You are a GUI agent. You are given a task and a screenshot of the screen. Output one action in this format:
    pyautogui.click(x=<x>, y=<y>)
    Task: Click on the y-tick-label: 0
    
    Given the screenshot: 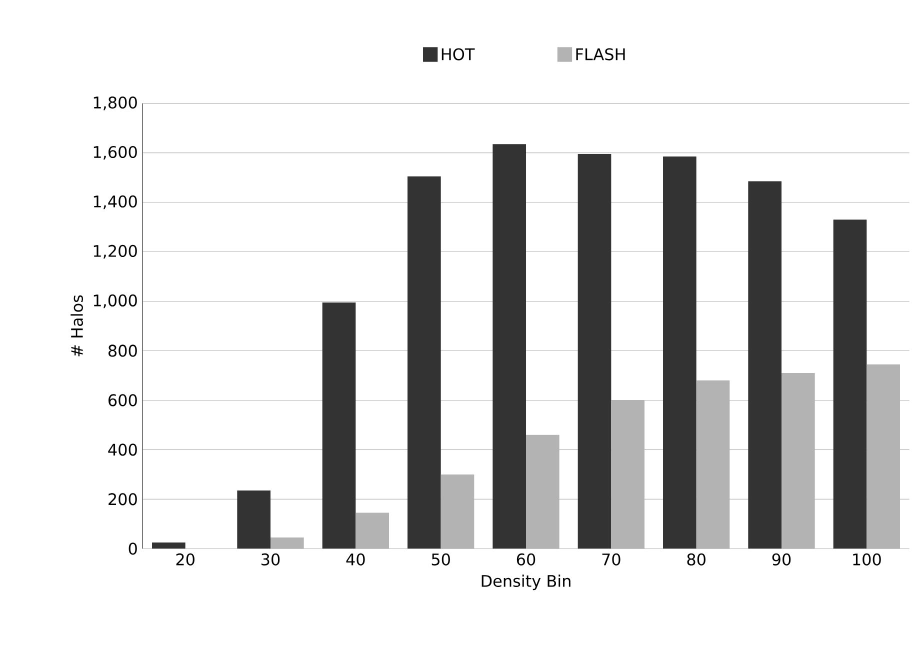 What is the action you would take?
    pyautogui.click(x=132, y=548)
    